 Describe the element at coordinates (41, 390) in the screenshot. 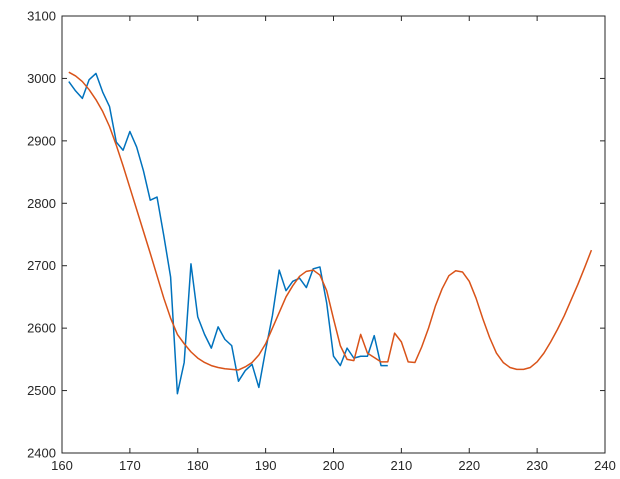

I see `y-tick-label: 2500` at that location.